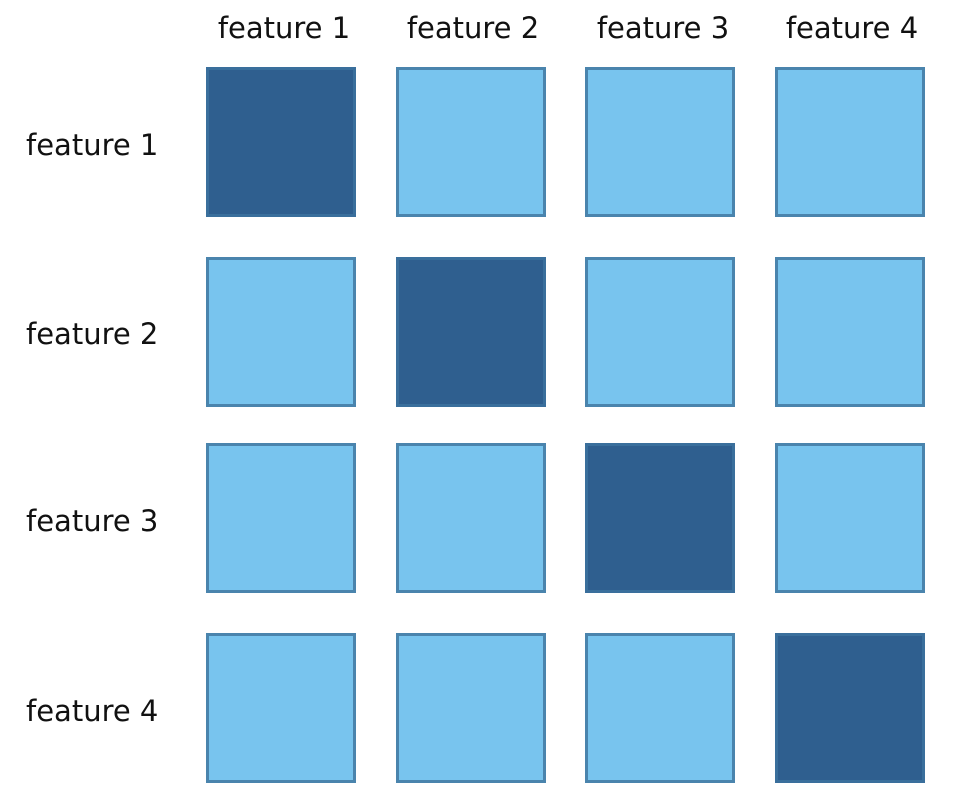 The image size is (959, 793). I want to click on column-label-3: feature 3, so click(663, 28).